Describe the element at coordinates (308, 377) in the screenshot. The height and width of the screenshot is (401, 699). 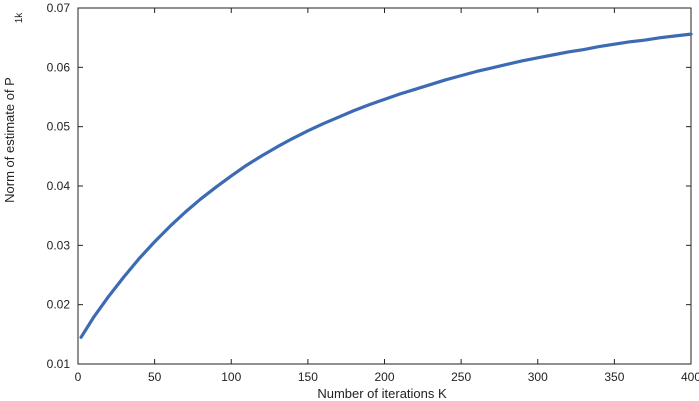
I see `x-tick-label: 150` at that location.